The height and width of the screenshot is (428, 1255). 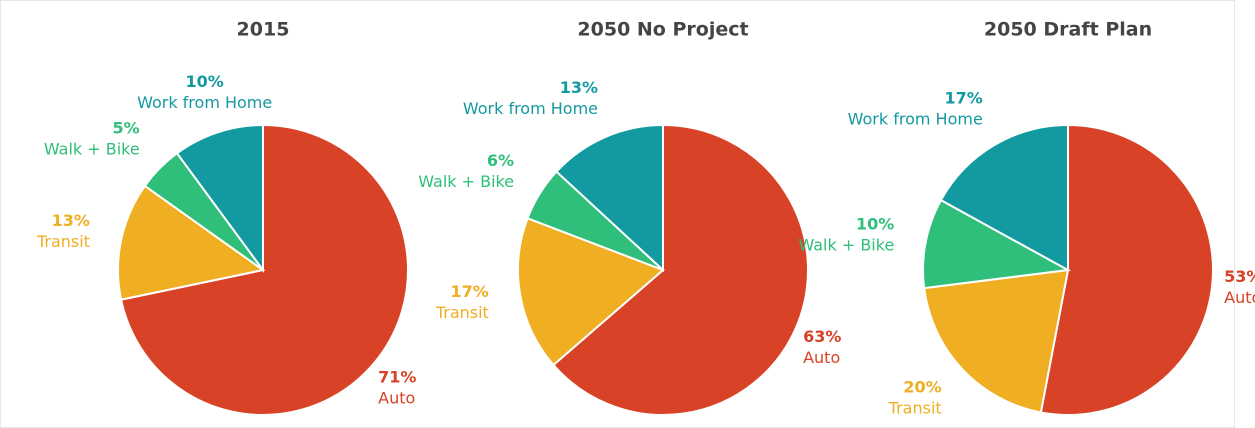 What do you see at coordinates (126, 127) in the screenshot?
I see `slice-value-label: 5%` at bounding box center [126, 127].